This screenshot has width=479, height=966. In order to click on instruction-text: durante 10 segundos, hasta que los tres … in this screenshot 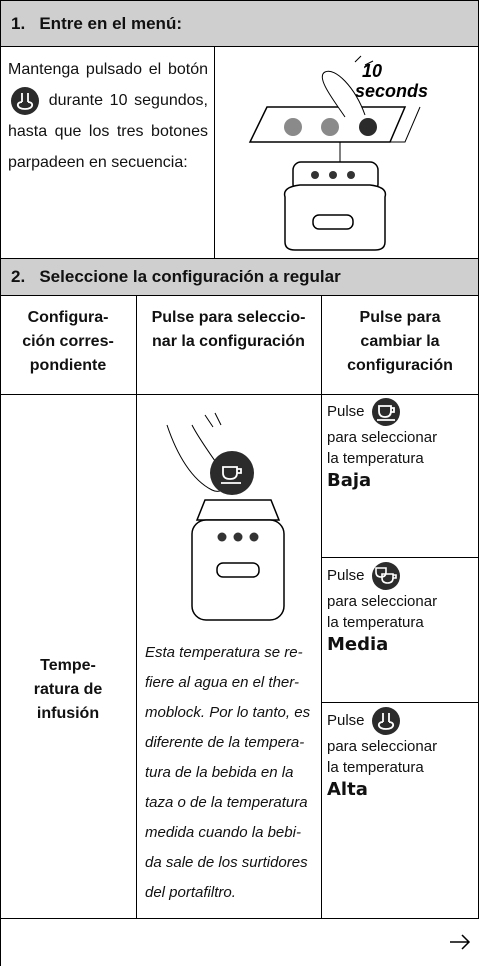, I will do `click(108, 131)`.